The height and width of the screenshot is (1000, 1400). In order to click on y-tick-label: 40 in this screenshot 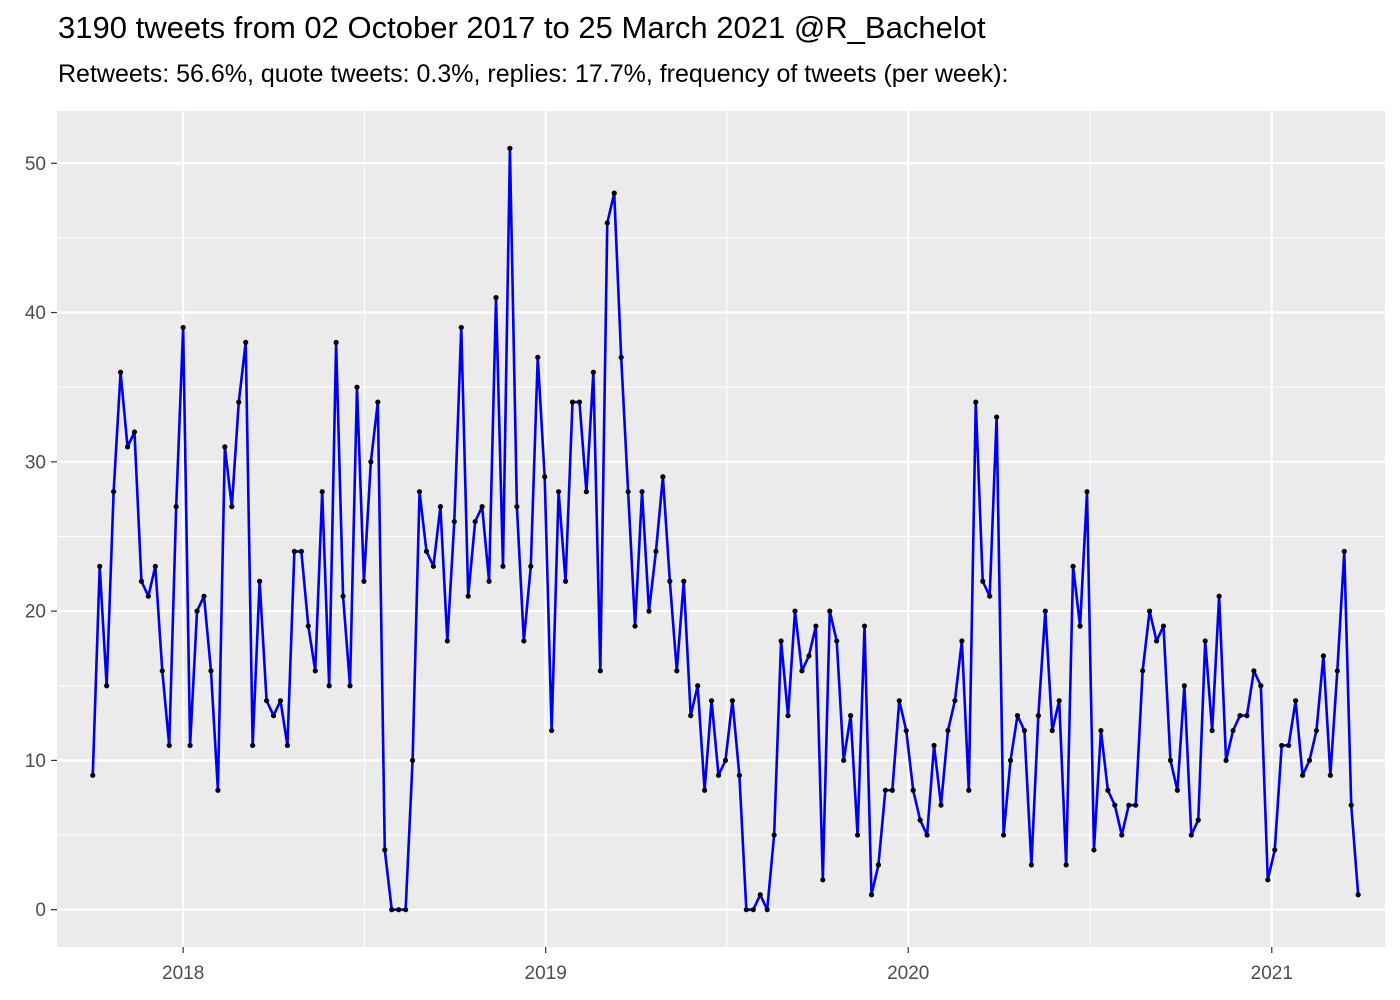, I will do `click(35, 313)`.